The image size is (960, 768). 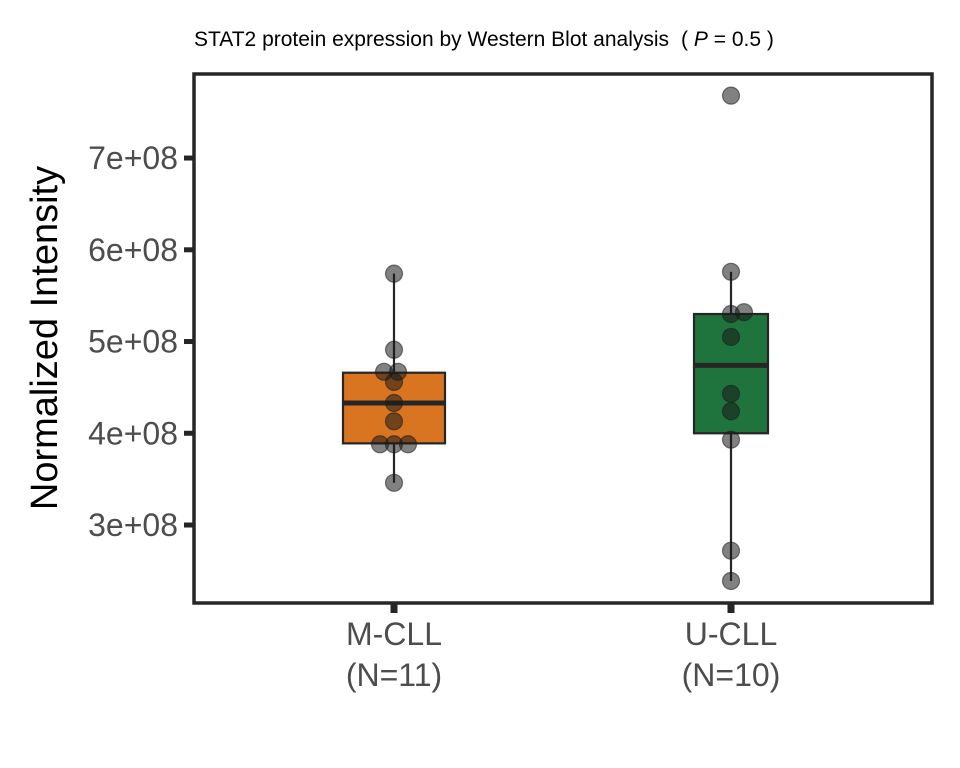 I want to click on group-u-cll, so click(x=731, y=338).